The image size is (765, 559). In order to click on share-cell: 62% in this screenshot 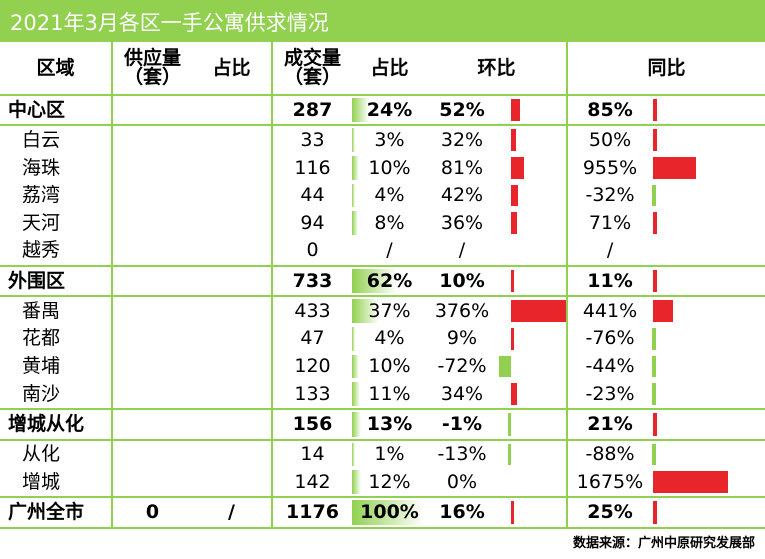, I will do `click(389, 281)`.